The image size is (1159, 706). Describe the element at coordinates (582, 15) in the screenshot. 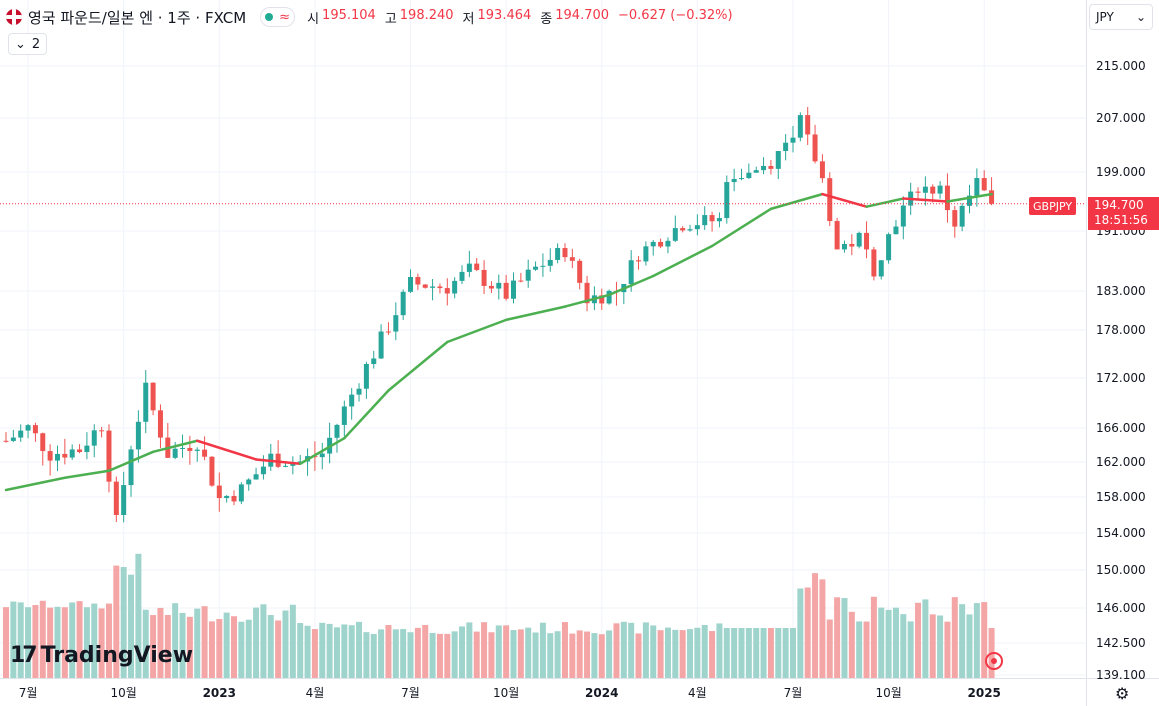

I see `close-value: 194.700` at that location.